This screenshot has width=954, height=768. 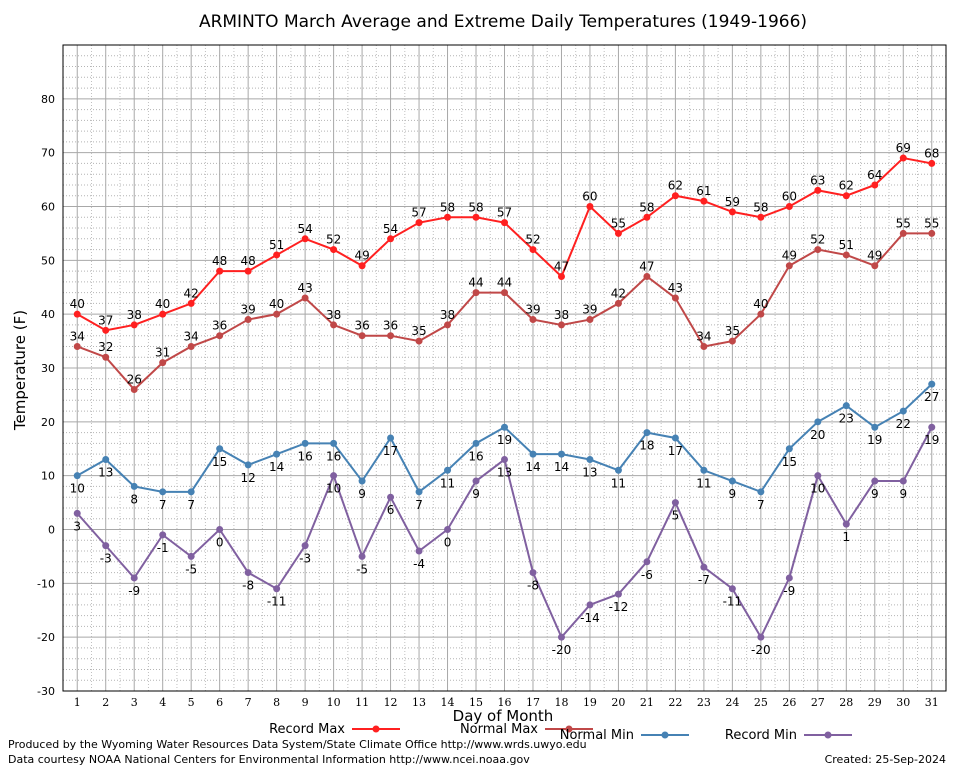 What do you see at coordinates (597, 735) in the screenshot?
I see `legend-label: Normal Min` at bounding box center [597, 735].